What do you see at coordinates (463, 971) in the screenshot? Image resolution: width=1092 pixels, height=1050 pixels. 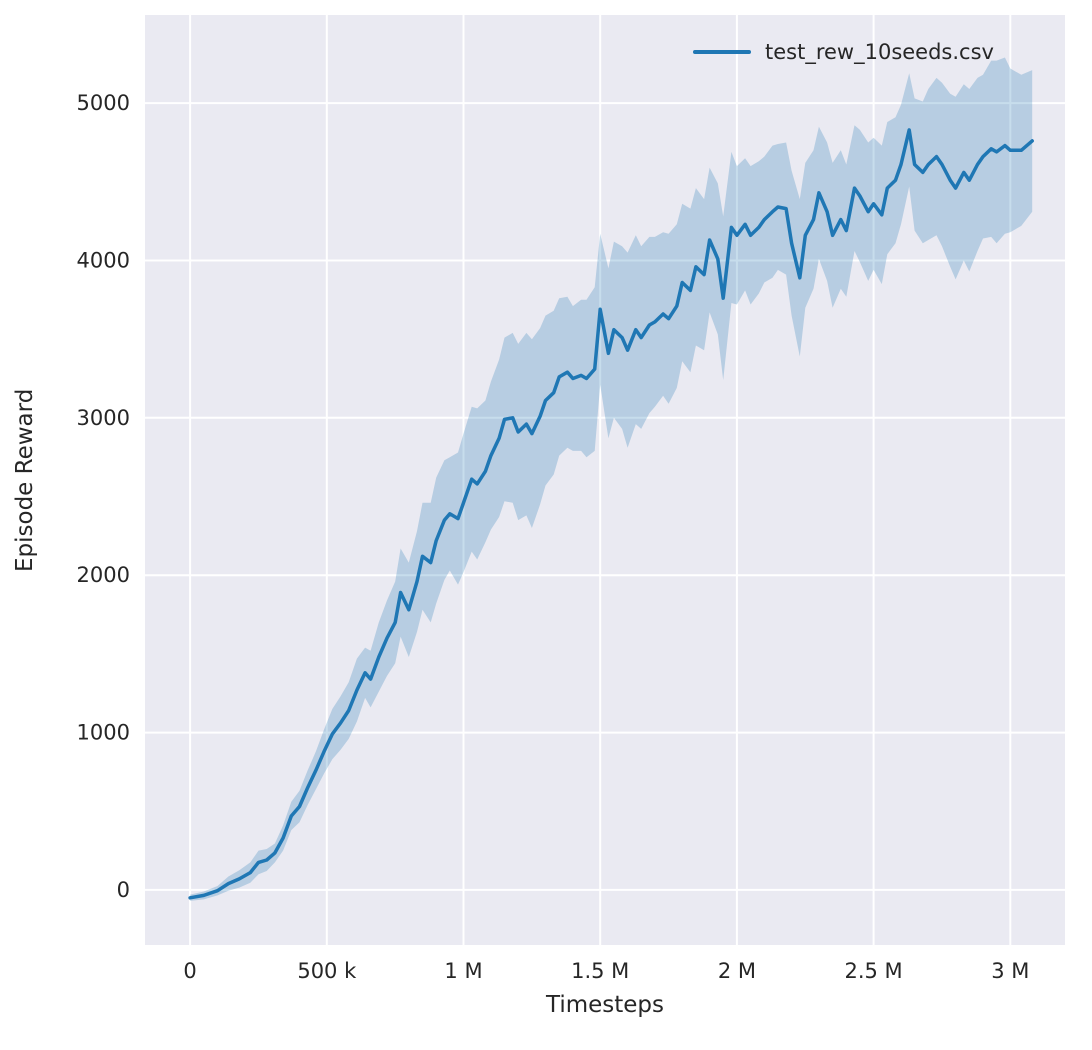 I see `x-tick-label: 1 M` at bounding box center [463, 971].